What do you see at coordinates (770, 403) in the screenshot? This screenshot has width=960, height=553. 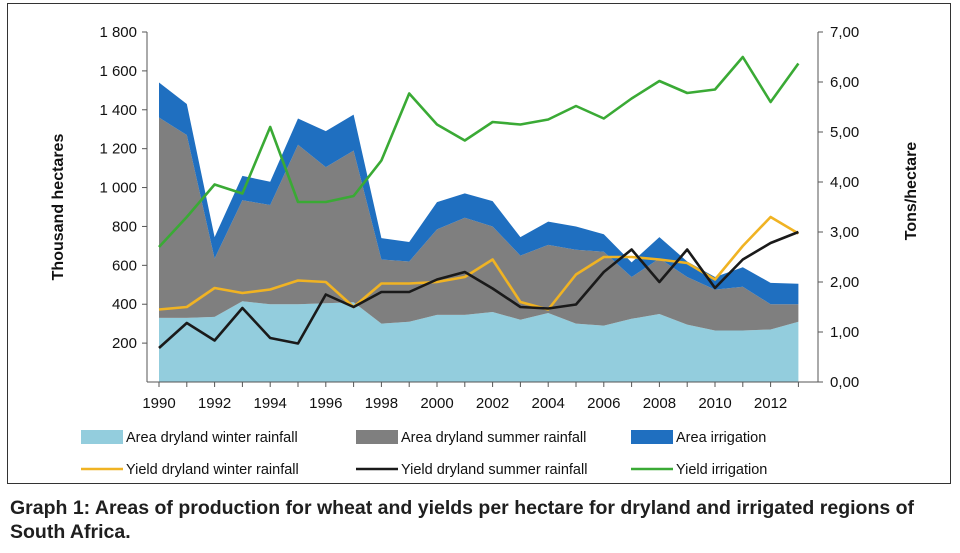 I see `x-tick-label: 2012` at bounding box center [770, 403].